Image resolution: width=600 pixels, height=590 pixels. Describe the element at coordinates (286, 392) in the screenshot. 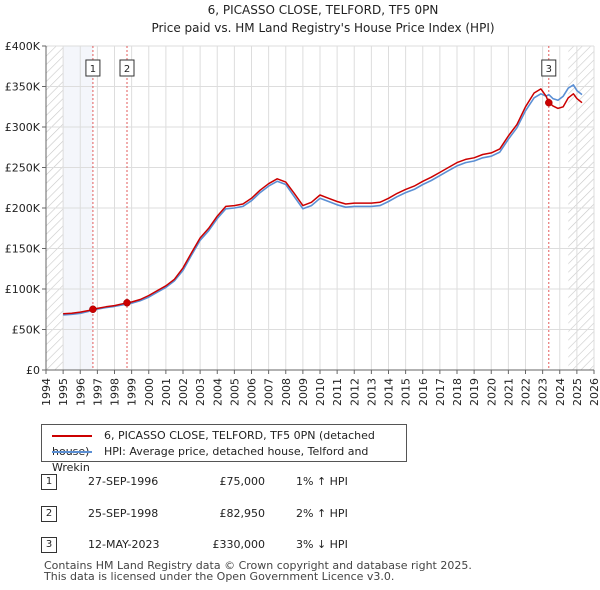

I see `x-tick-label: 2008` at that location.